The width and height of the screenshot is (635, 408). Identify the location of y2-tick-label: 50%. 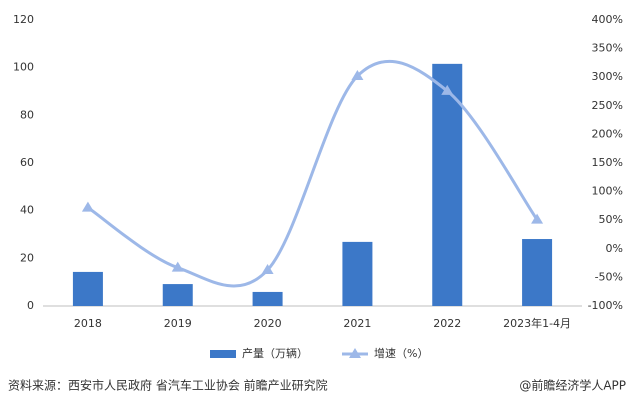
(611, 219).